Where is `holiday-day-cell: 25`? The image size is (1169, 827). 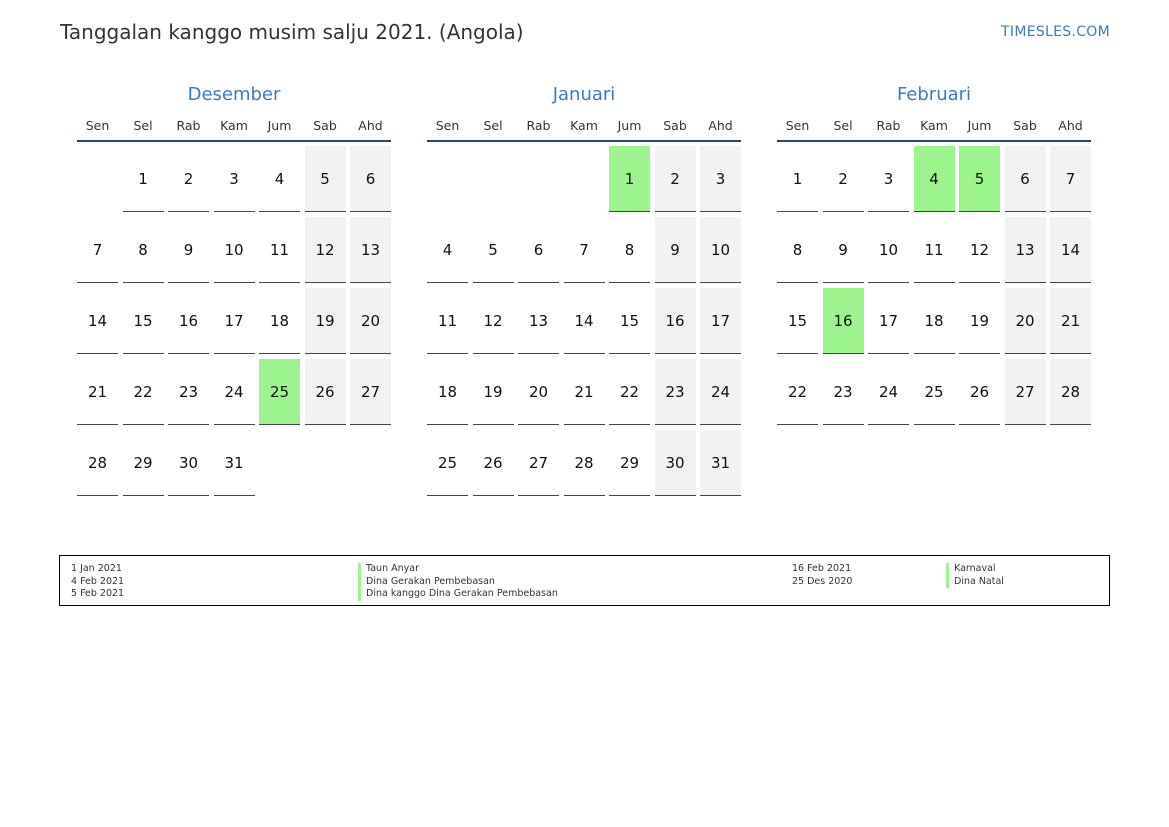
holiday-day-cell: 25 is located at coordinates (279, 392).